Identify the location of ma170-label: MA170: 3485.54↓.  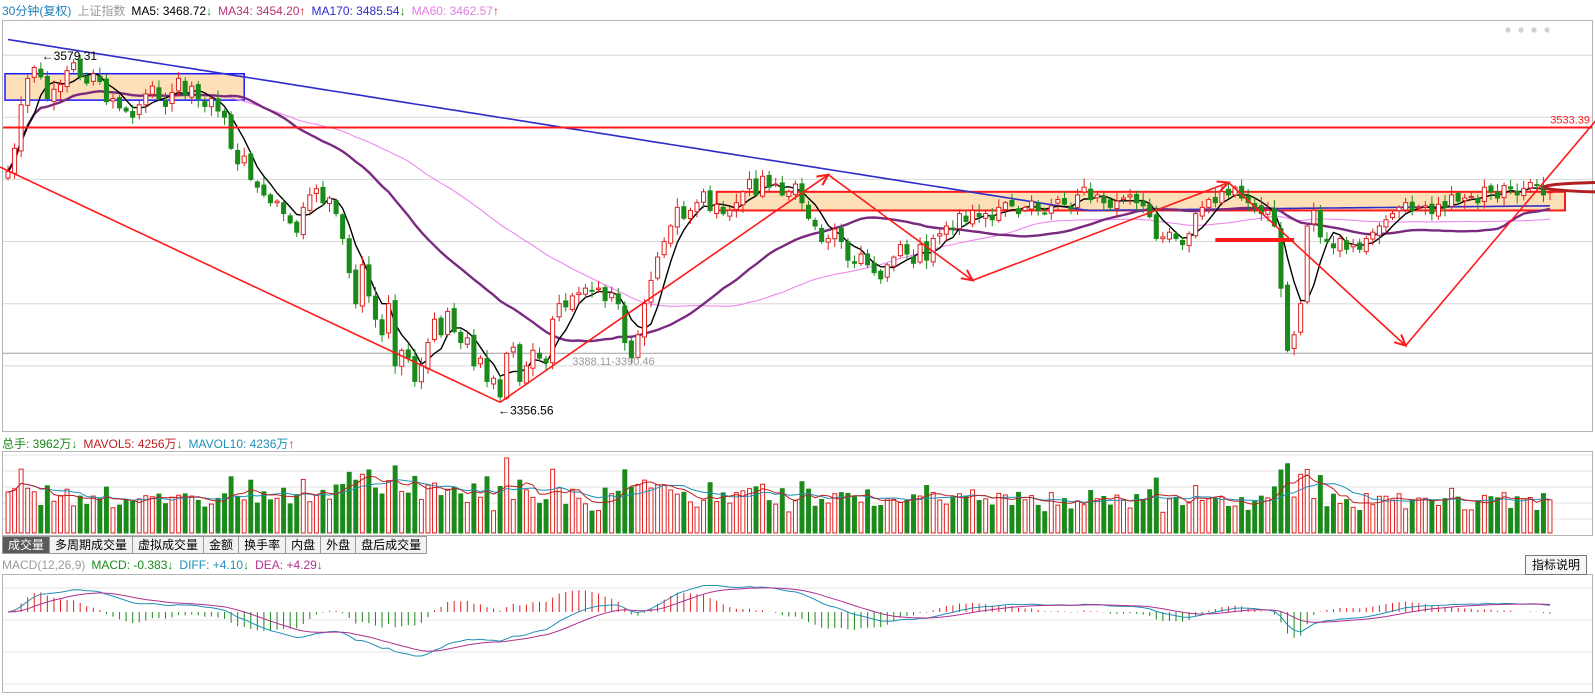
(358, 11).